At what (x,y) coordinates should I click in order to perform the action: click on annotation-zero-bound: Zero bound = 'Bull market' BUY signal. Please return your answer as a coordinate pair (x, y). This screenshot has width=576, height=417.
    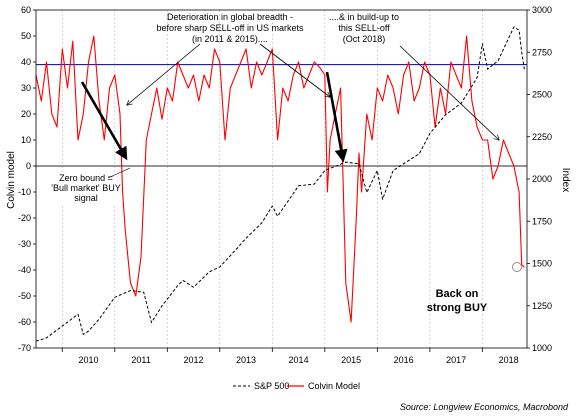
    Looking at the image, I should click on (86, 188).